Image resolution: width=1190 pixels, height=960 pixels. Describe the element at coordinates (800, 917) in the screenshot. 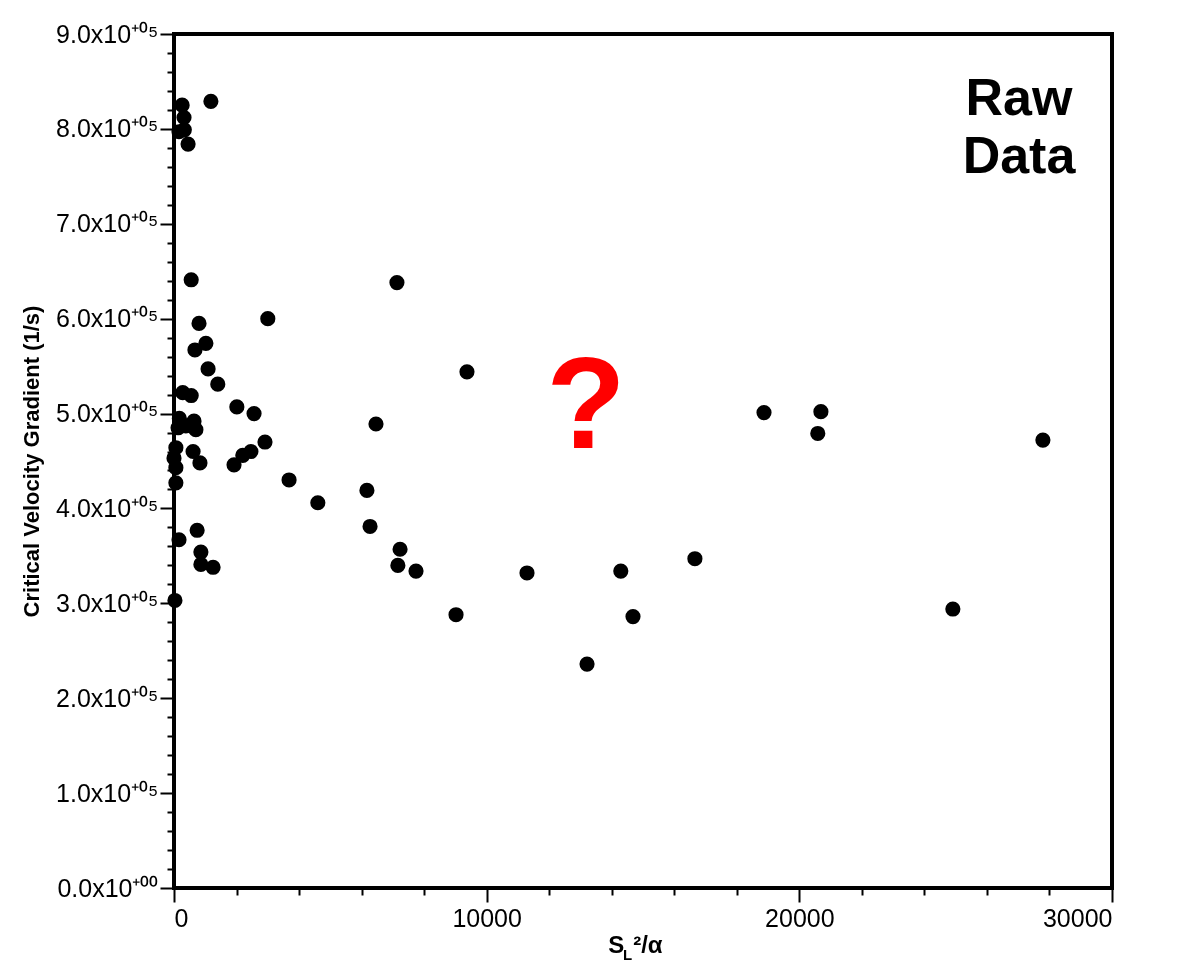

I see `x-tick-label: 20000` at that location.